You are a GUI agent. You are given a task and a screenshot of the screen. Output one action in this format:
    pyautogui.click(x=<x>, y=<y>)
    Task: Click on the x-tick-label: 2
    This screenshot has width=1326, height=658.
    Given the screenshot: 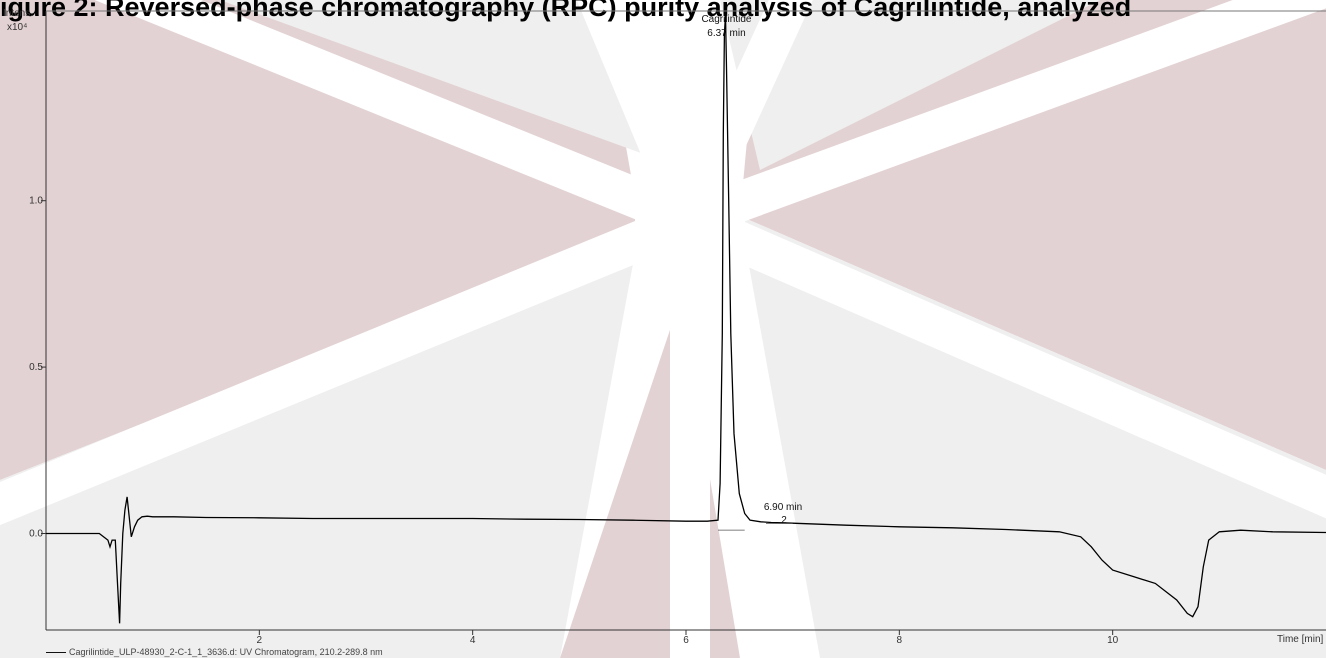 What is the action you would take?
    pyautogui.click(x=260, y=640)
    